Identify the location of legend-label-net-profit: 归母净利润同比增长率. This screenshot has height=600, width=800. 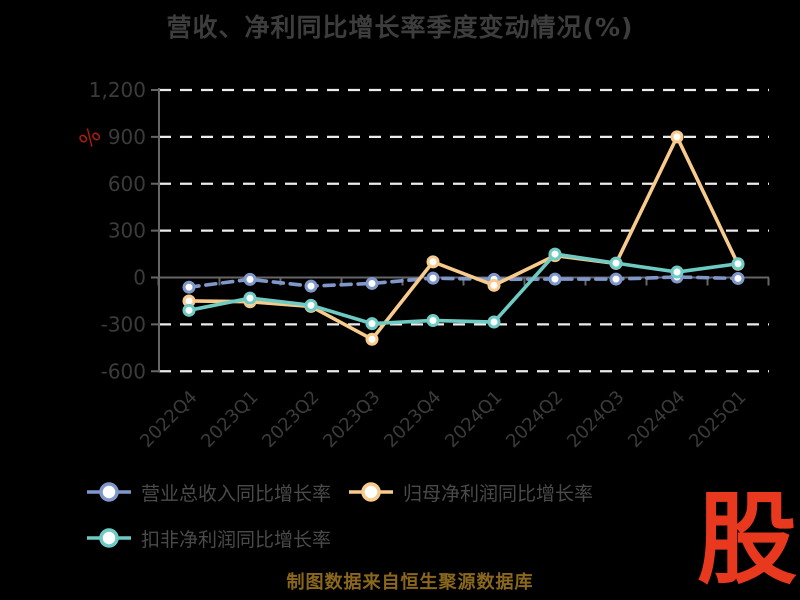
(498, 493).